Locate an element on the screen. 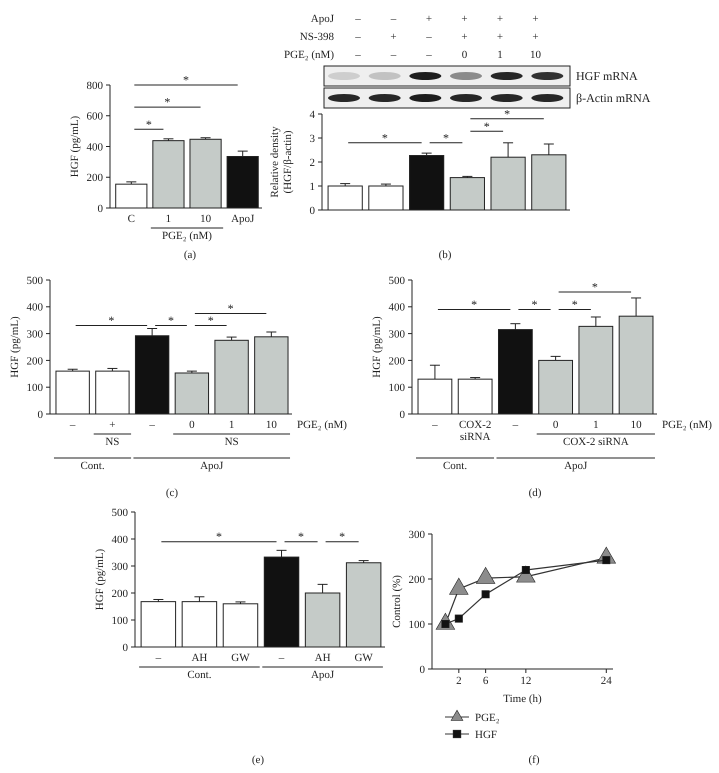 Image resolution: width=719 pixels, height=773 pixels. x-tick-label: 10 is located at coordinates (636, 425).